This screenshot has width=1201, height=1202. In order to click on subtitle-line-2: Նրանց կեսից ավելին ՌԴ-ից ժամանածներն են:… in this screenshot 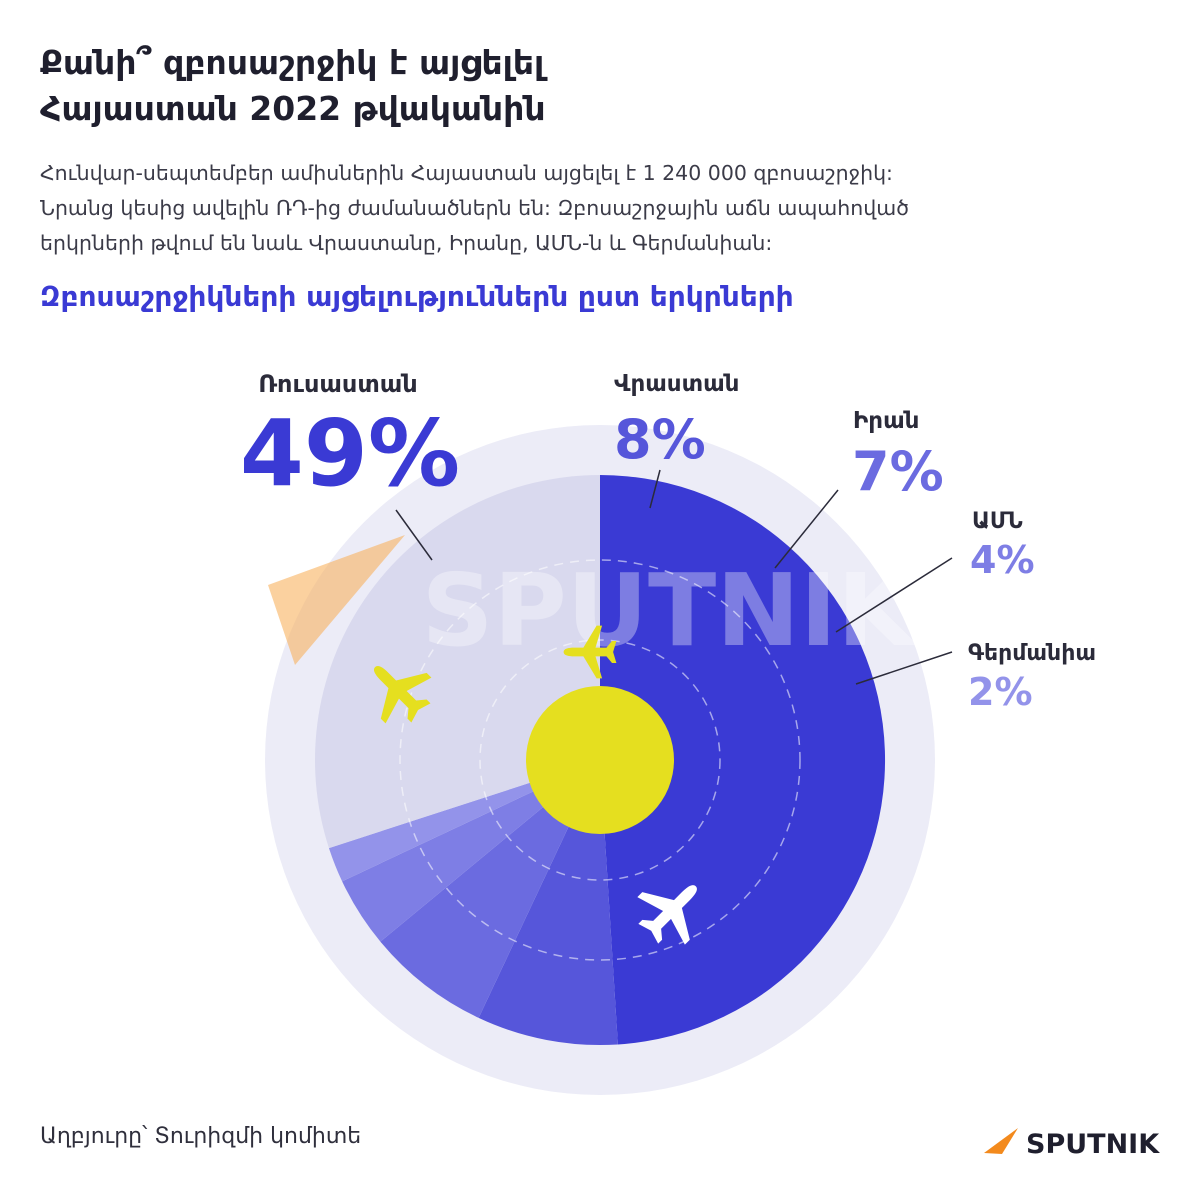, I will do `click(474, 208)`.